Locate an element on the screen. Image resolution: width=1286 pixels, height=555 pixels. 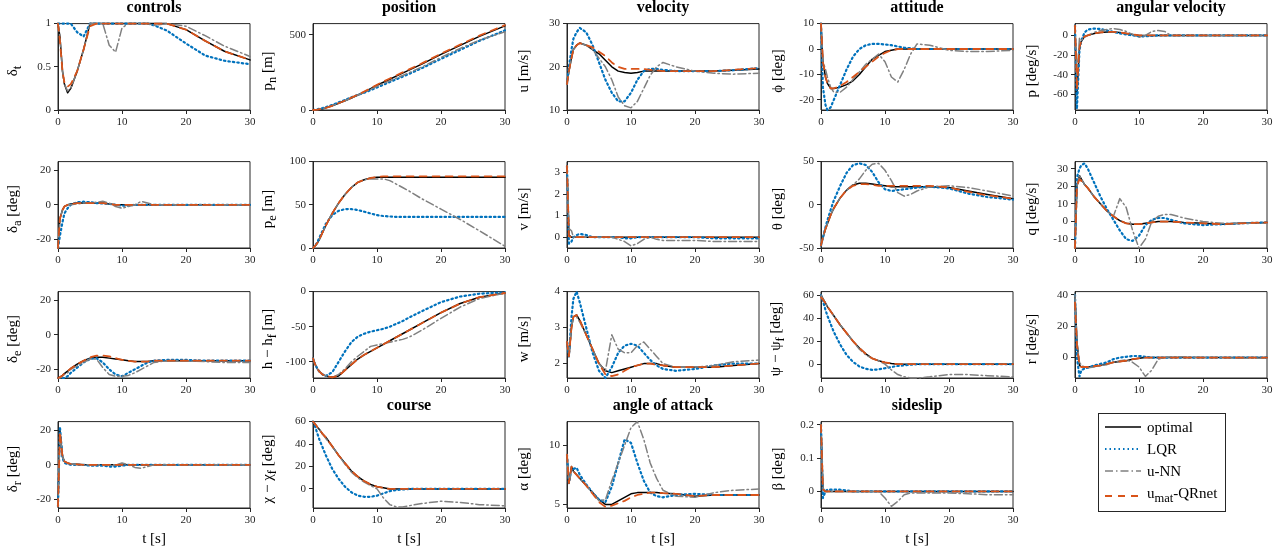
y-axis-title: θ [deg] is located at coordinates (777, 209).